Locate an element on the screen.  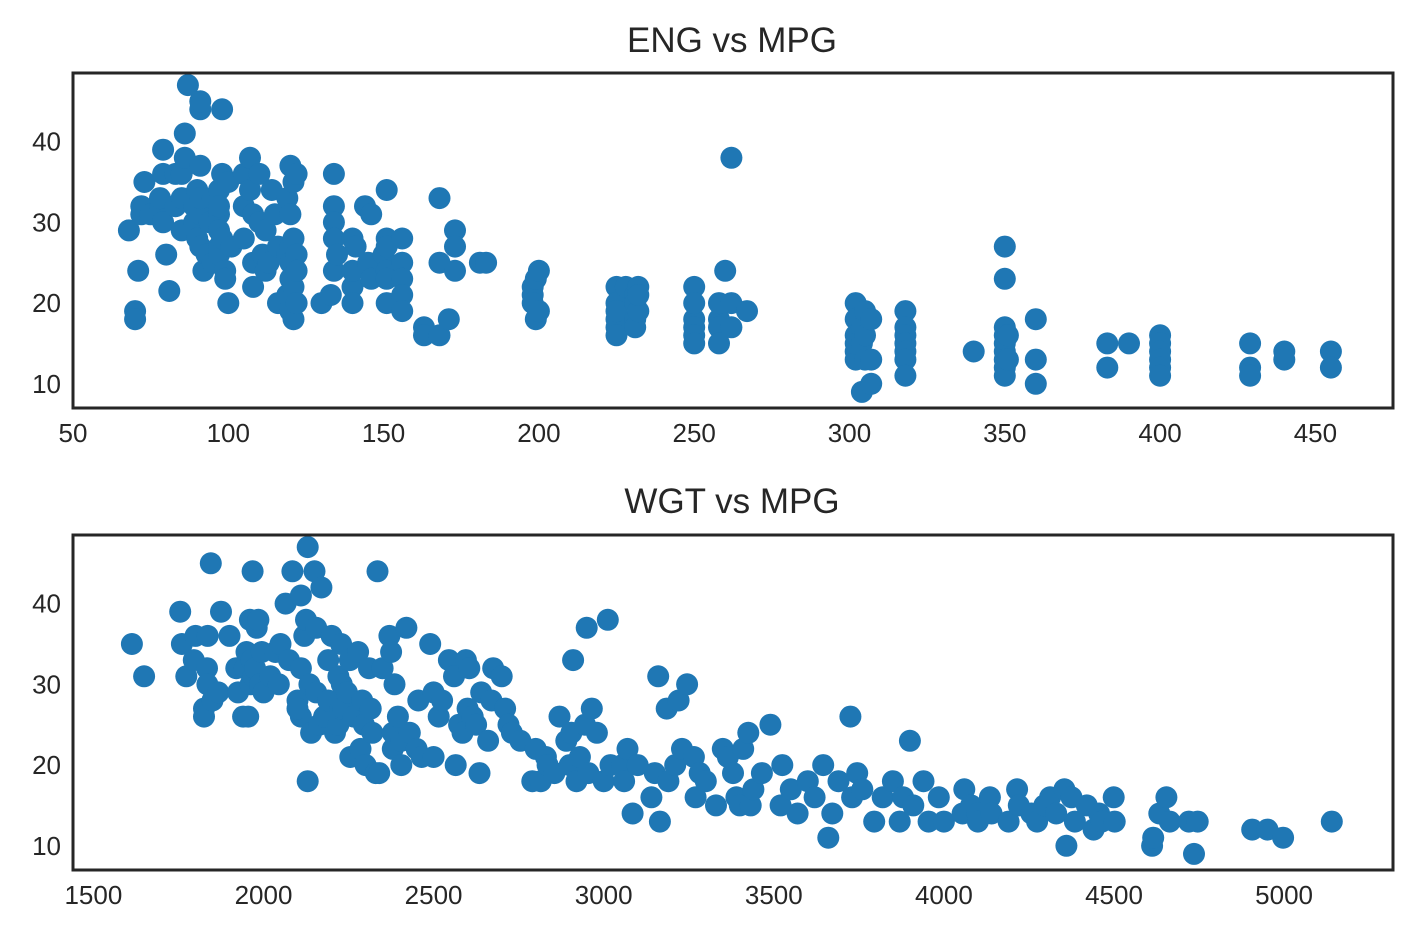
x-tick-label: 5000 is located at coordinates (1284, 895).